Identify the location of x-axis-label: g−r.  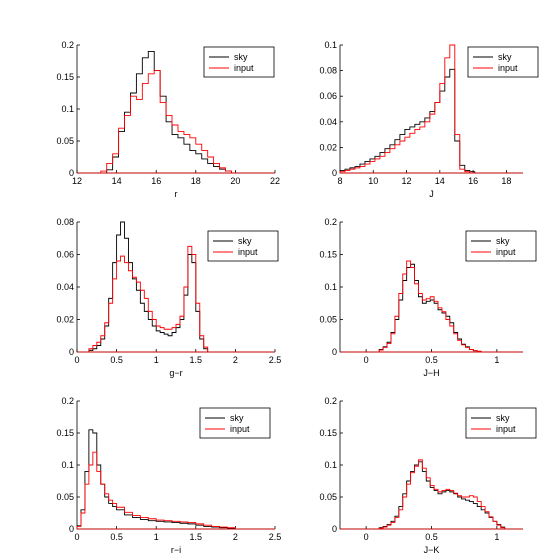
(175, 373).